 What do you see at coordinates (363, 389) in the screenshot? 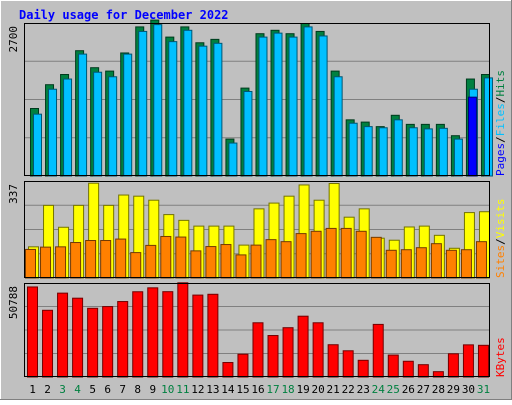
I see `x-tick-day-23: 23` at bounding box center [363, 389].